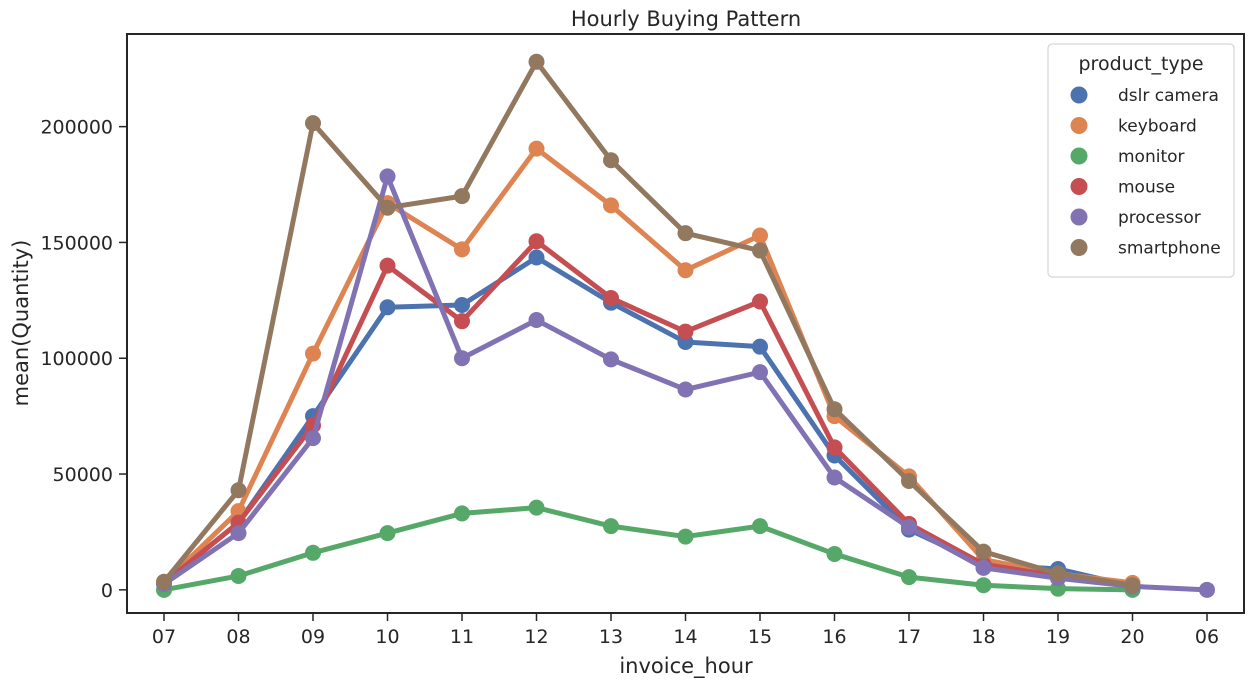  Describe the element at coordinates (76, 128) in the screenshot. I see `y-tick-label: 200000` at that location.